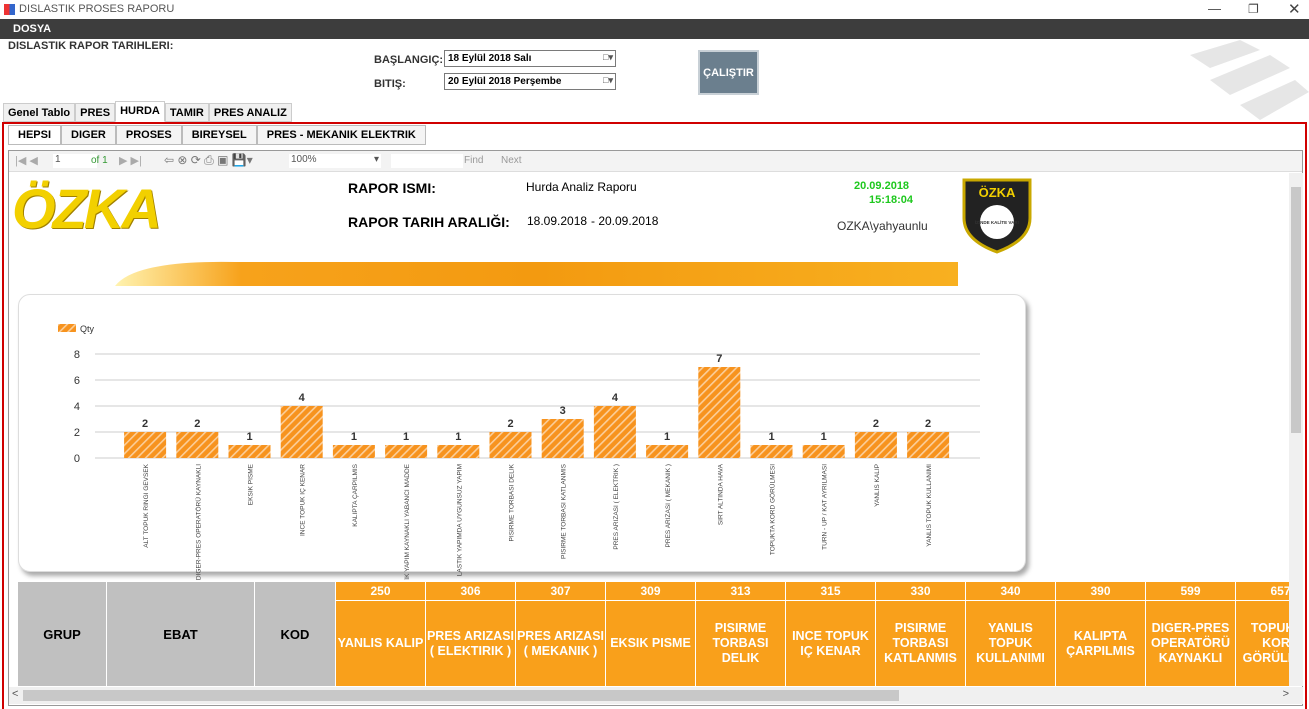 The image size is (1309, 709). I want to click on zoom-value: 100%, so click(304, 159).